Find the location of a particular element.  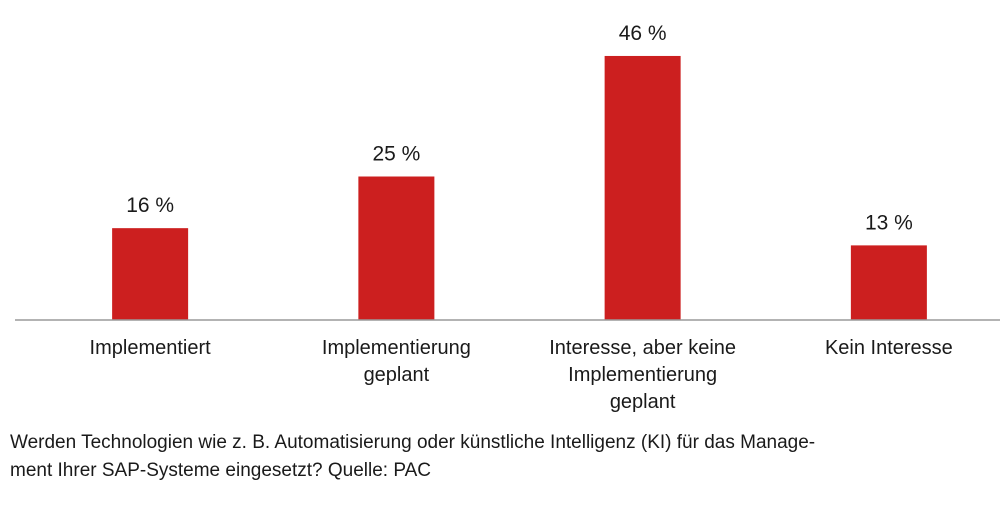

category-label-2: Implementierung geplant is located at coordinates (396, 361).